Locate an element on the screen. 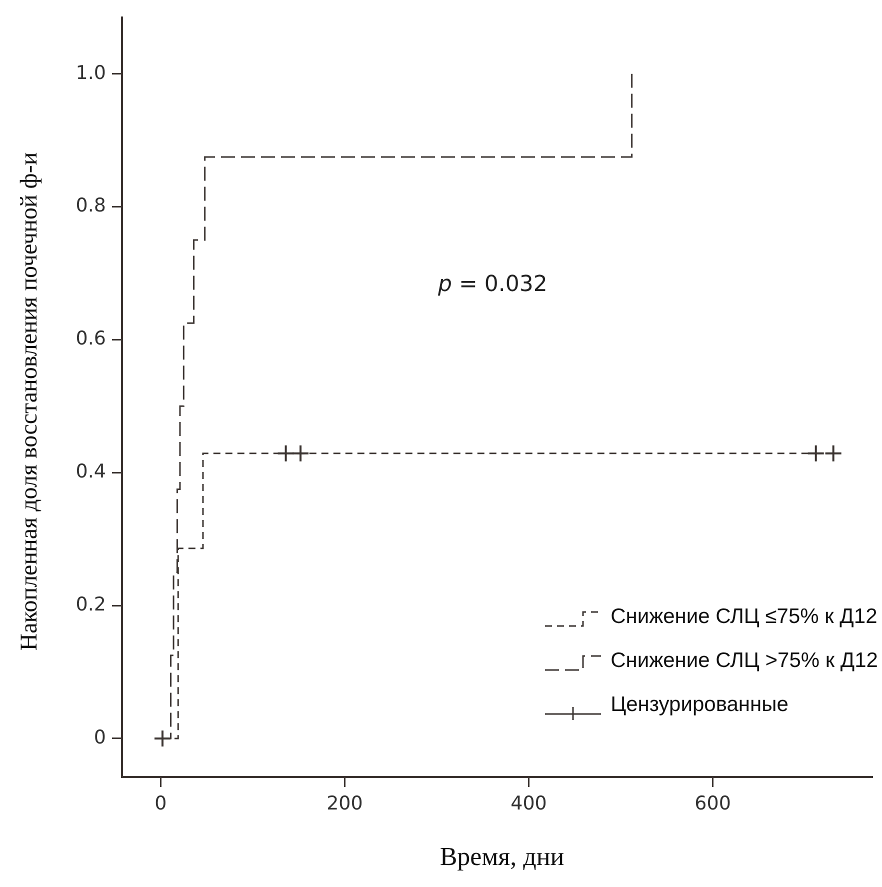  legend-label: Цензурированные is located at coordinates (699, 705).